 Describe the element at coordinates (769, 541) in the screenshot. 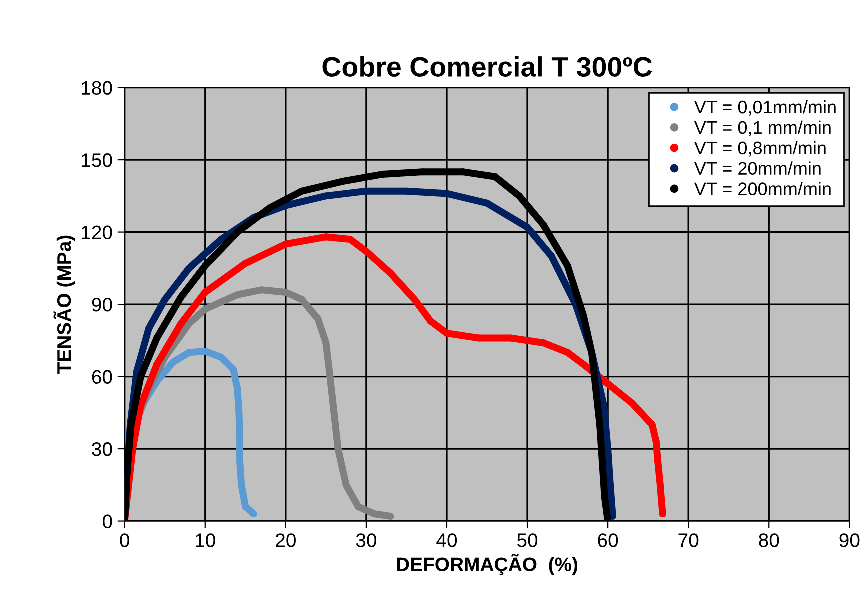

I see `x-tick-label: 80` at that location.